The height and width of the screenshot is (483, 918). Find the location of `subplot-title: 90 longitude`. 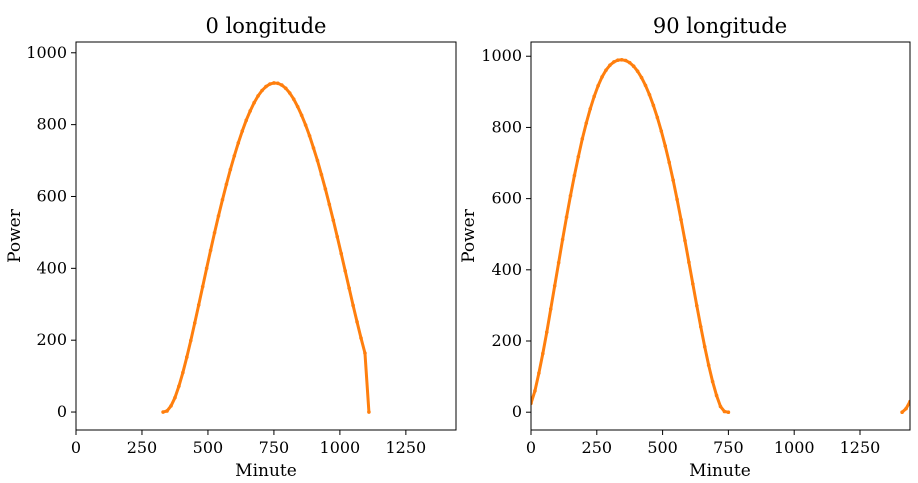

subplot-title: 90 longitude is located at coordinates (720, 26).